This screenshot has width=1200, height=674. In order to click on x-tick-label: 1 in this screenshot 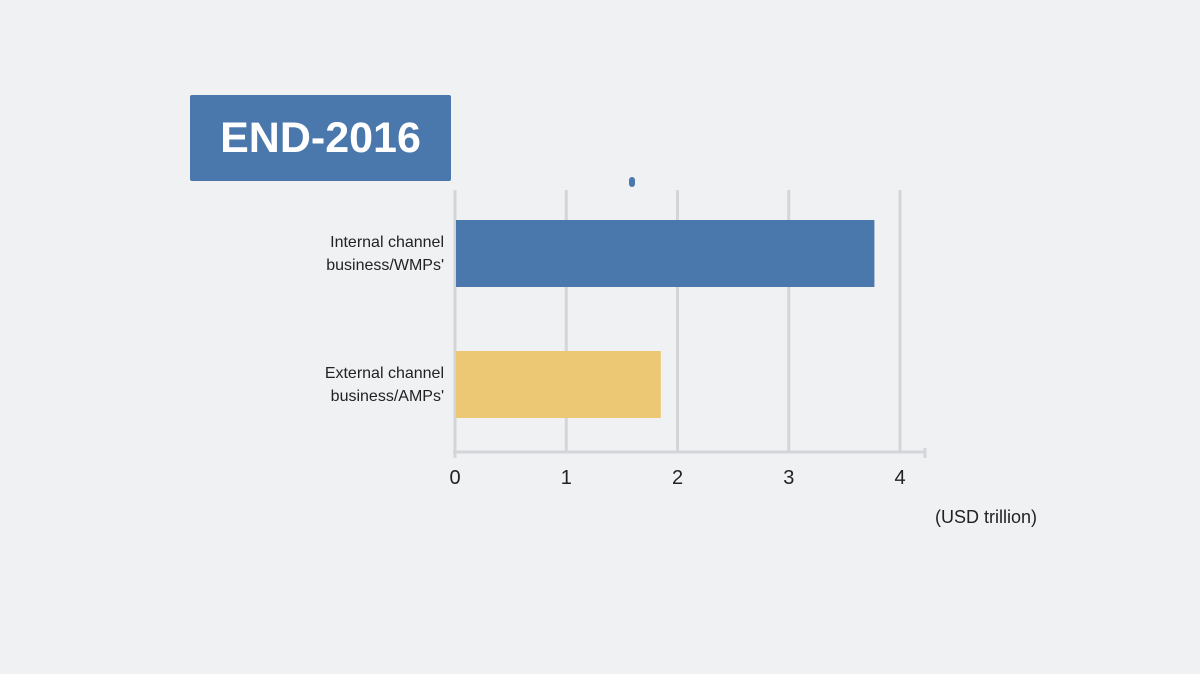, I will do `click(566, 478)`.